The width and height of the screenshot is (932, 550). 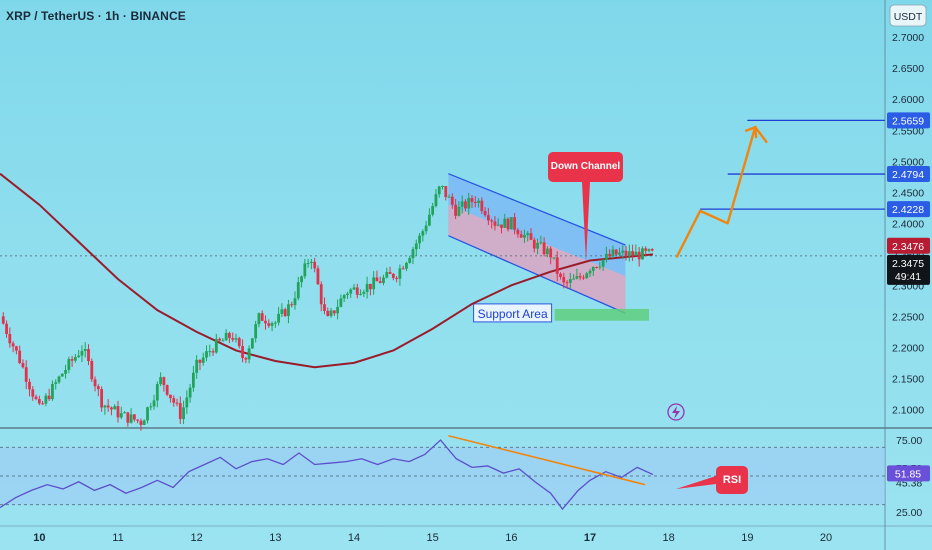 I want to click on rsi-callout-pointer, so click(x=696, y=482).